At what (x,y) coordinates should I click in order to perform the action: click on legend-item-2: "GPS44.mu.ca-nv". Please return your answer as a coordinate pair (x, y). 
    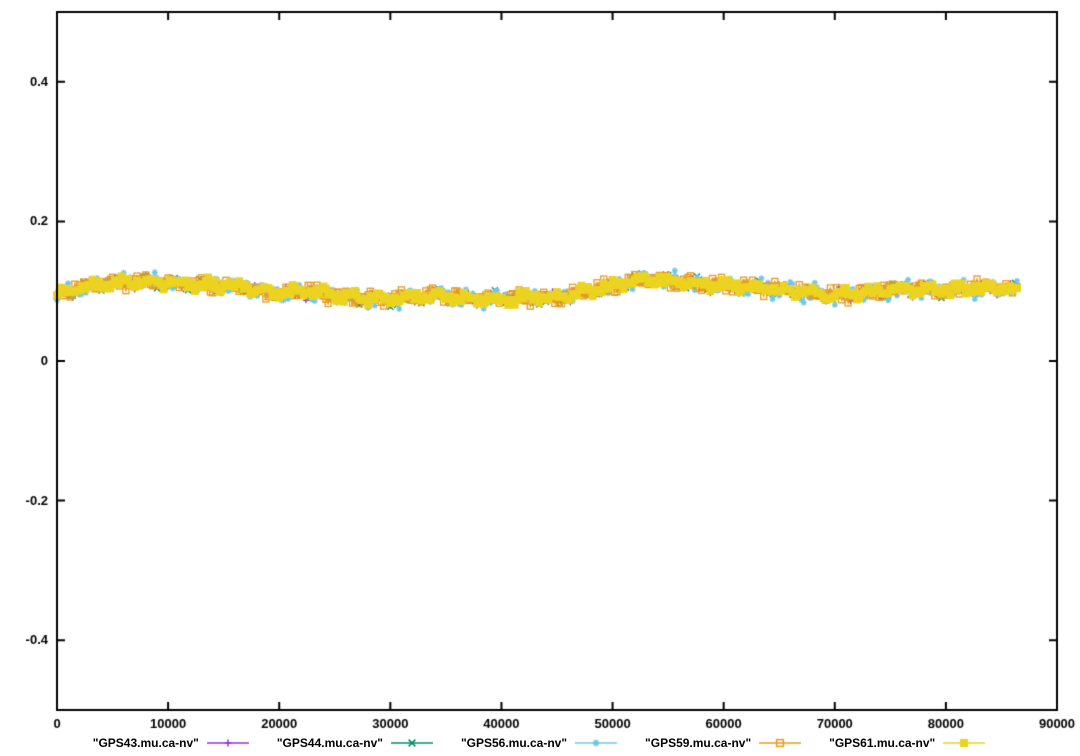
    Looking at the image, I should click on (356, 743).